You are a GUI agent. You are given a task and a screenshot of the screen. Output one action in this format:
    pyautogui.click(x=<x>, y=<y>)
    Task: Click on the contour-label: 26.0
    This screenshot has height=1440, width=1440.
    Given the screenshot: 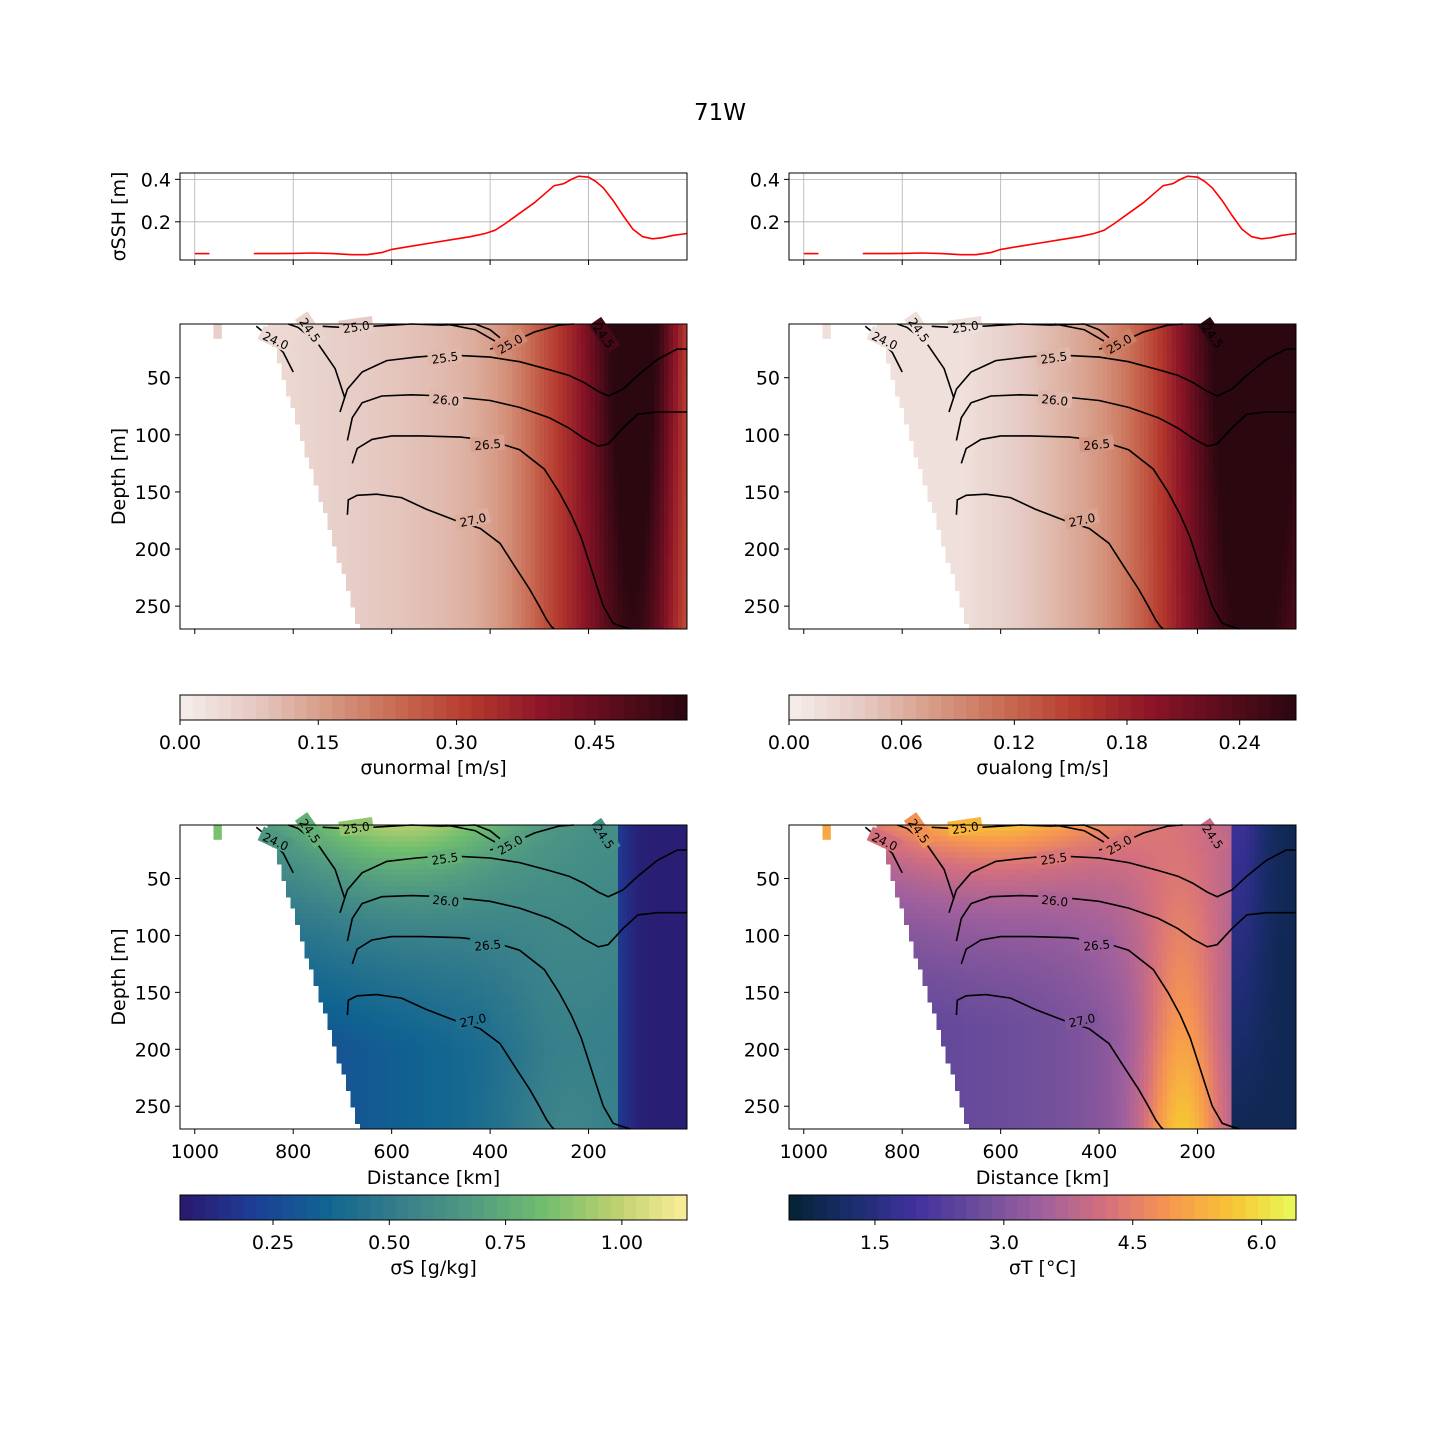 What is the action you would take?
    pyautogui.click(x=446, y=400)
    